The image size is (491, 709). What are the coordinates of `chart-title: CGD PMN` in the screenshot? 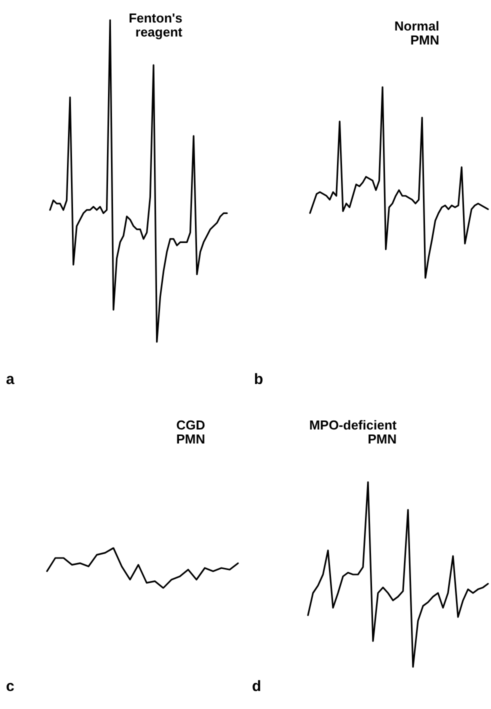 It's located at (191, 432).